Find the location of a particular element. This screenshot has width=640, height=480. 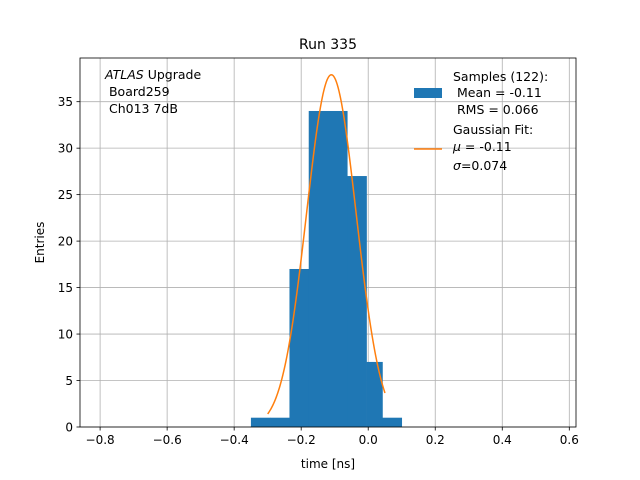

x-axis-label: time [ns] is located at coordinates (328, 464).